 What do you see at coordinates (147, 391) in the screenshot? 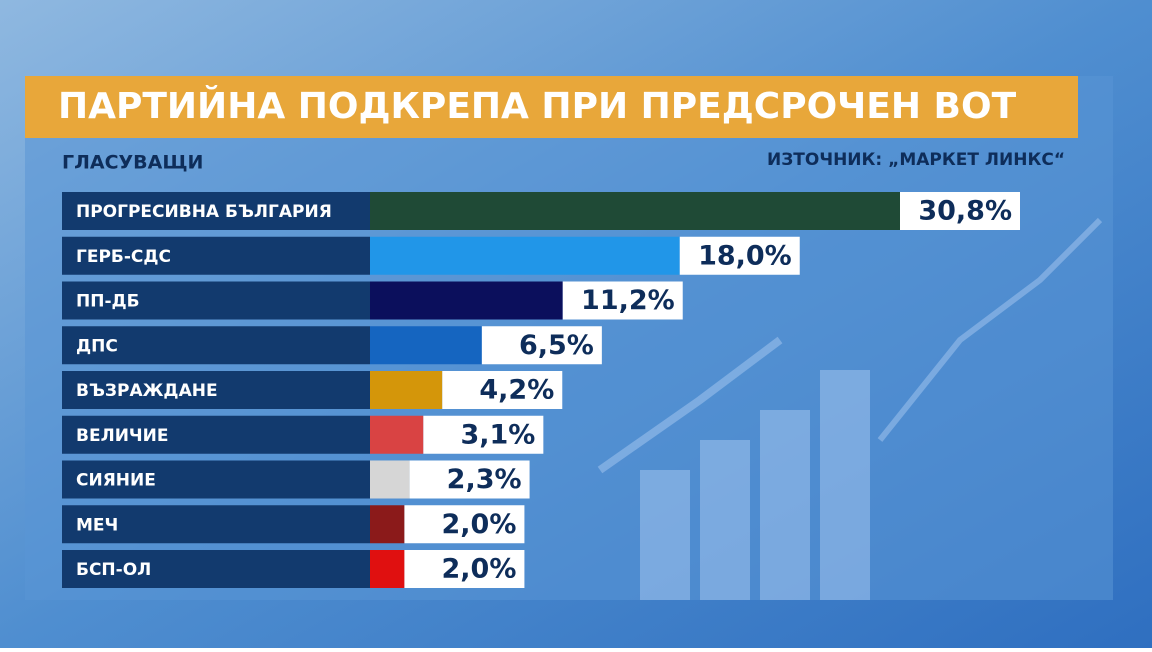
I see `category-label: ВЪЗРАЖДАНЕ` at bounding box center [147, 391].